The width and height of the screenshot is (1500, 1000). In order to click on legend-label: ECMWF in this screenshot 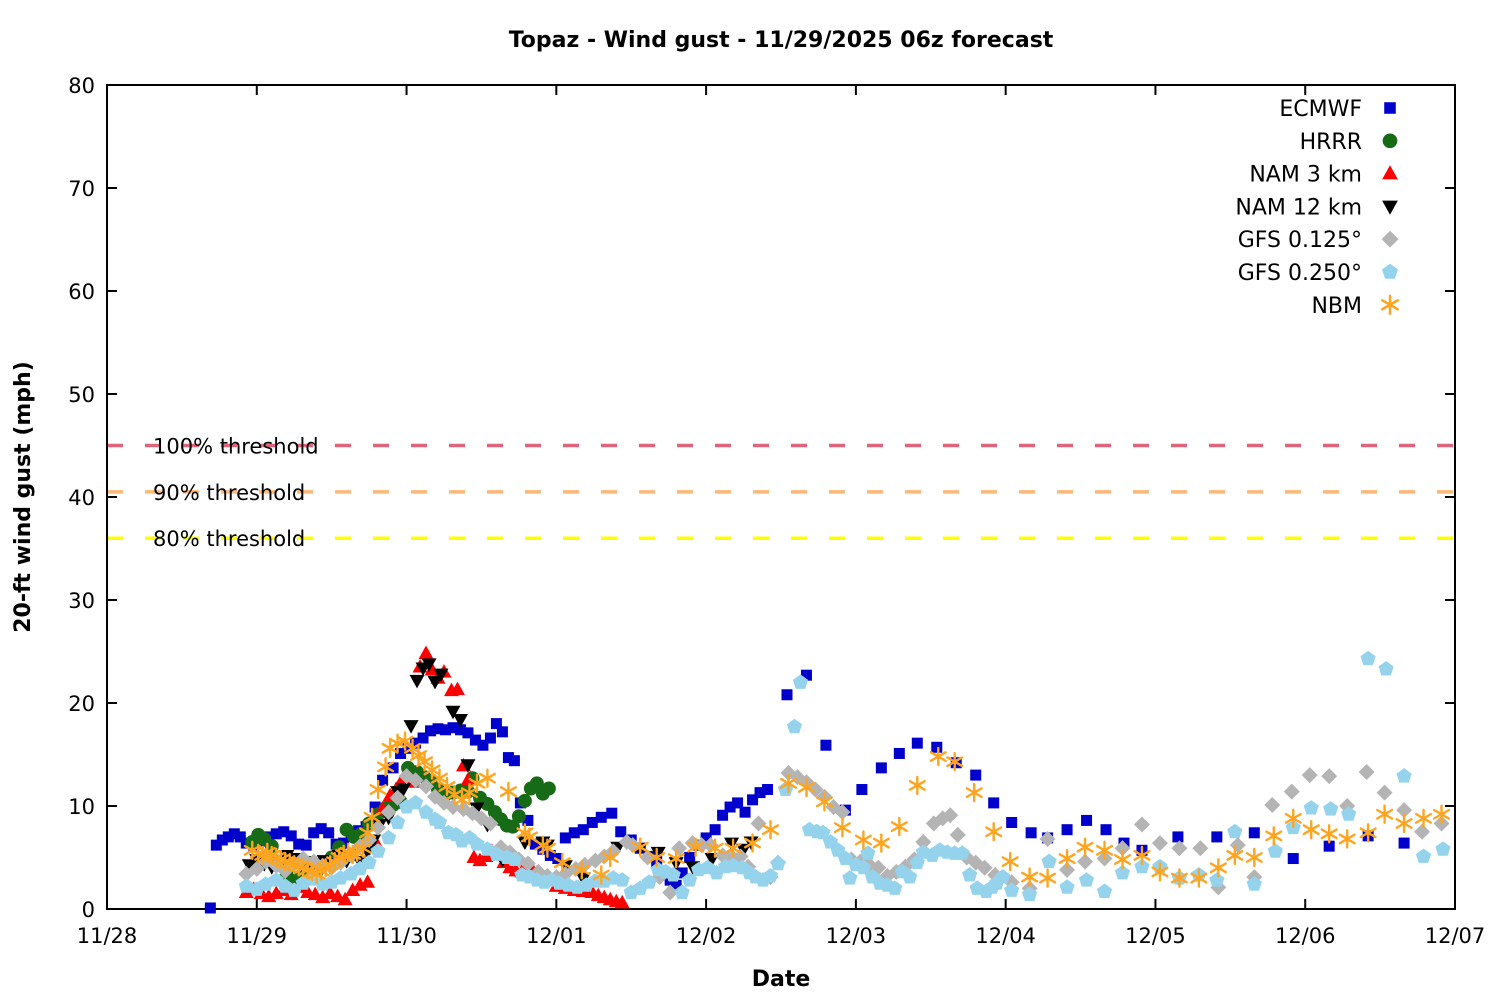, I will do `click(1320, 109)`.